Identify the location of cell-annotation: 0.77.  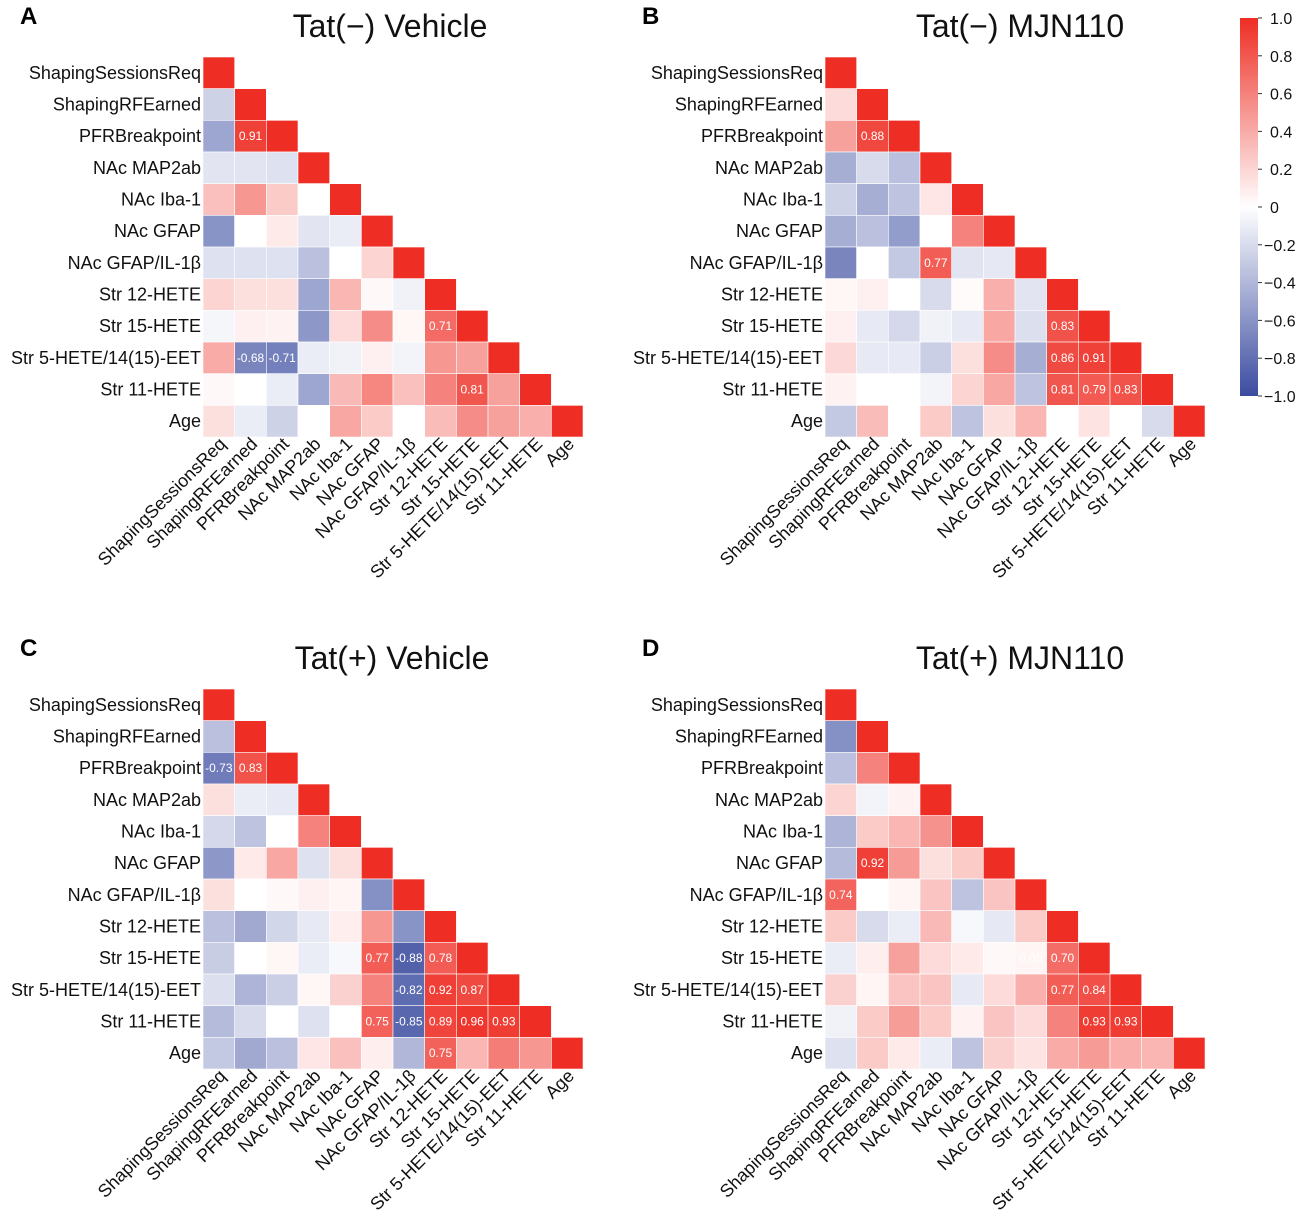
(378, 958).